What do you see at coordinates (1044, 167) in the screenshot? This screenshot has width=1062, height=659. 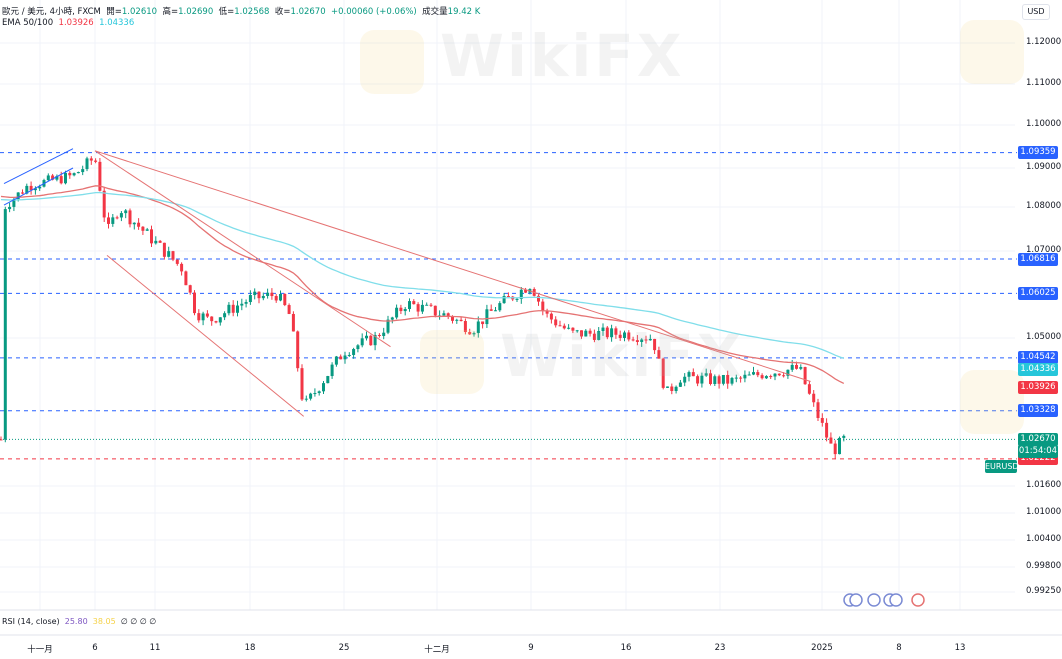 I see `price-tick: 1.09000` at bounding box center [1044, 167].